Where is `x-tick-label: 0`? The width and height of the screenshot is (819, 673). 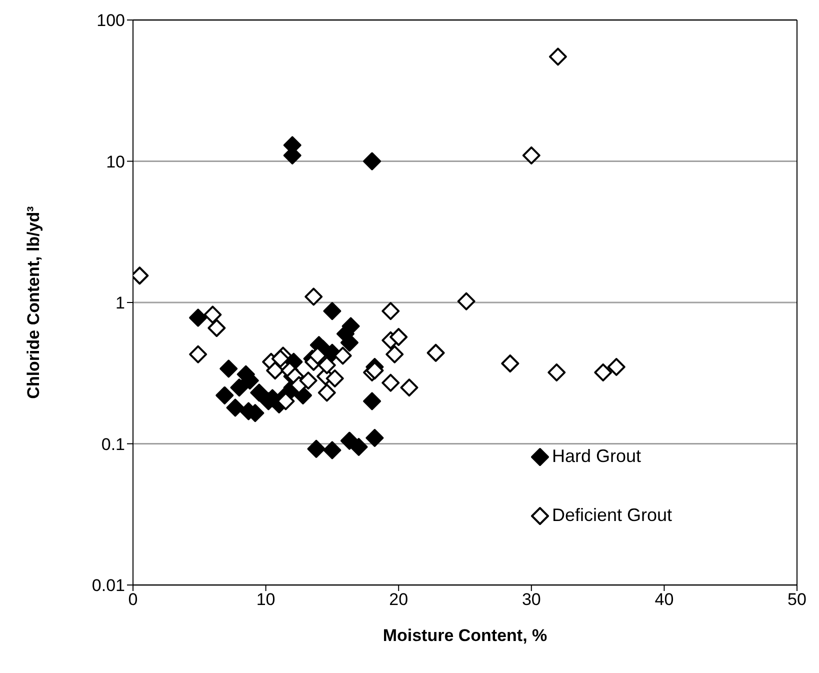 x-tick-label: 0 is located at coordinates (133, 600).